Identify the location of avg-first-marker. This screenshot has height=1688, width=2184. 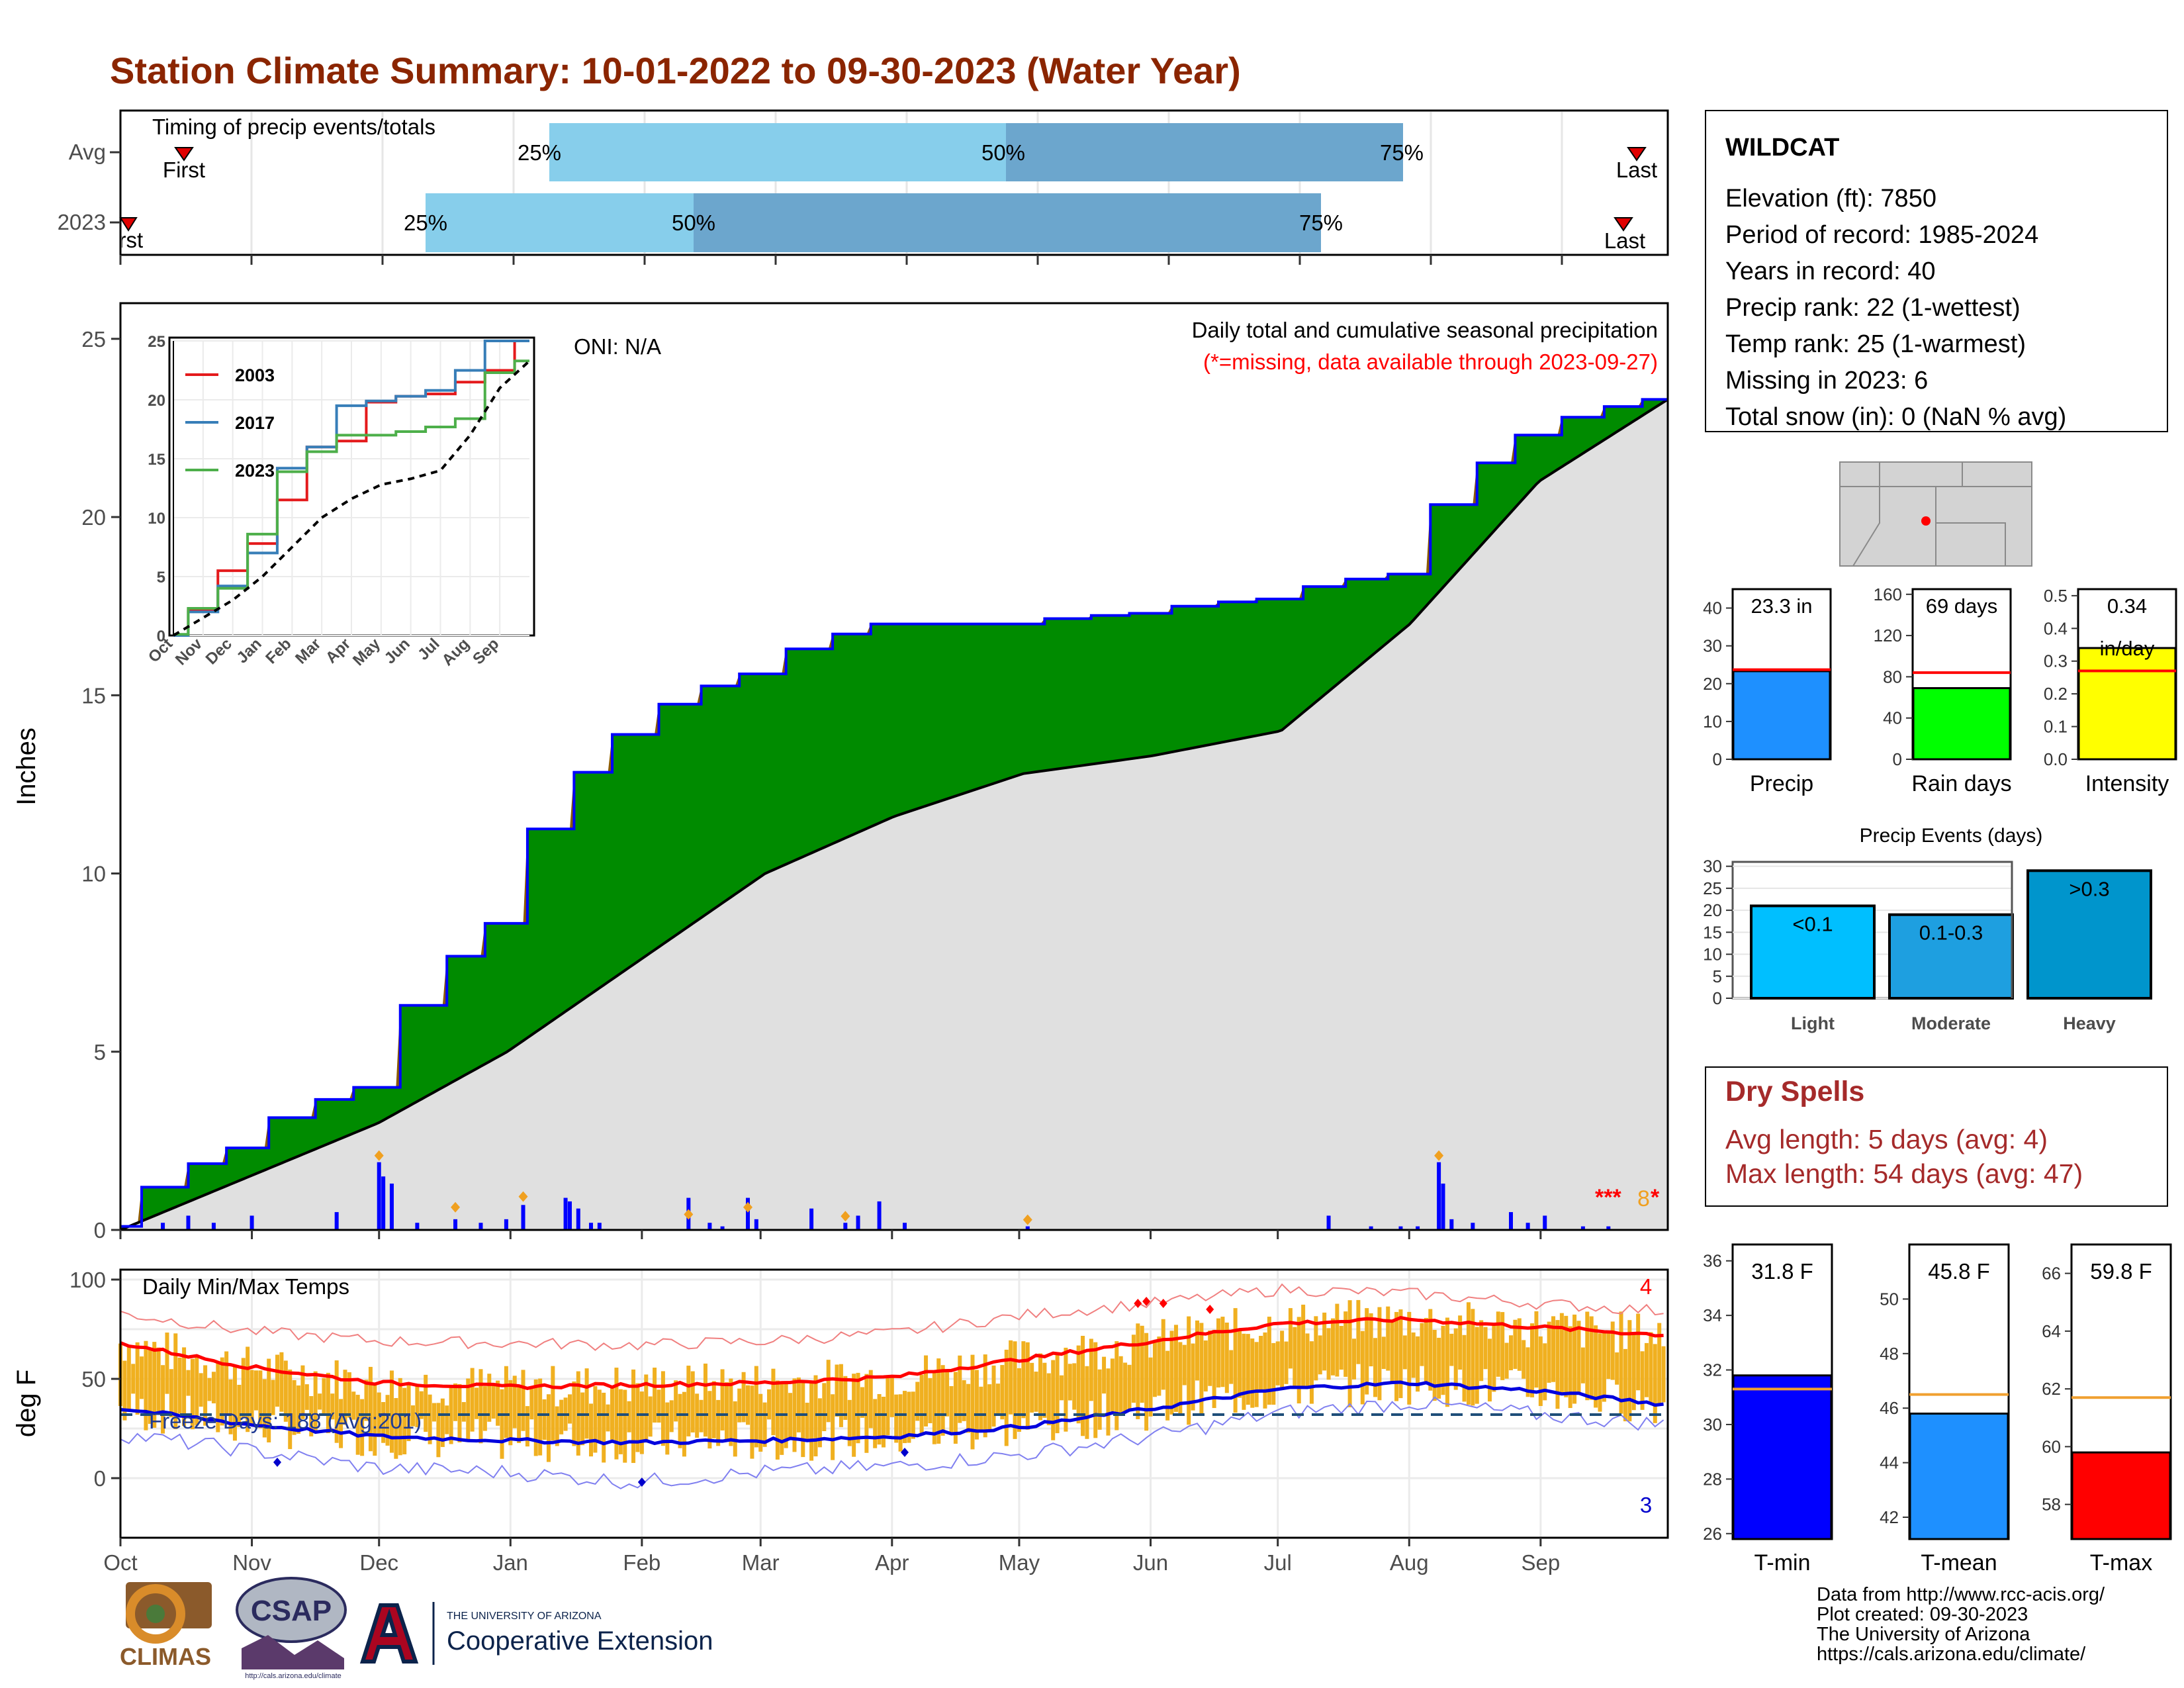
(184, 154).